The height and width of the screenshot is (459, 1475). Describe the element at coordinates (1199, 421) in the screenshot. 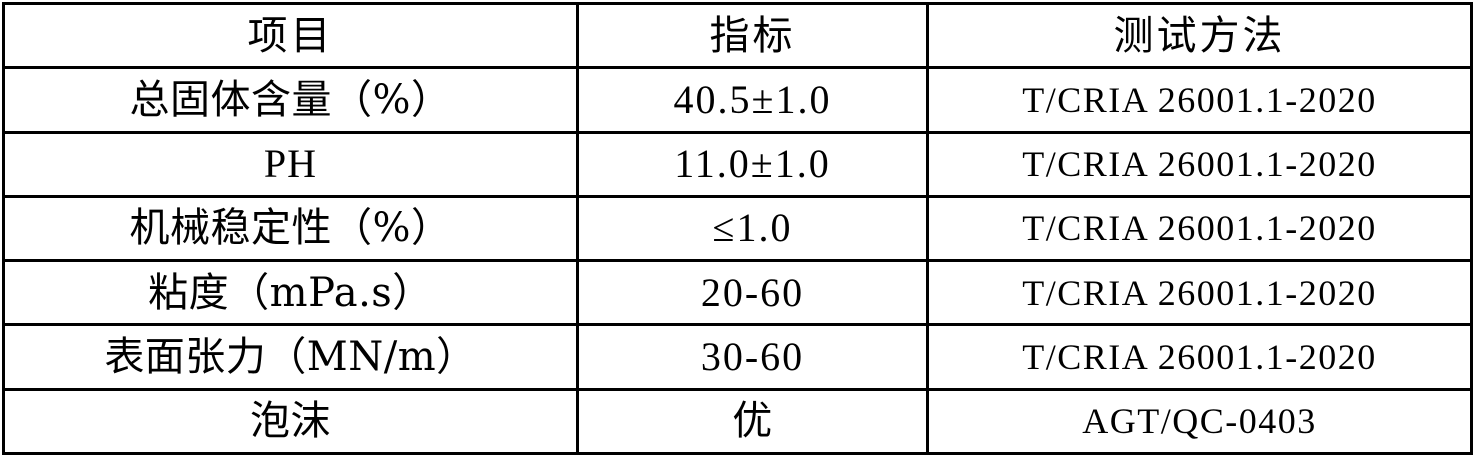

I see `cell-method: AGT/QC-0403` at that location.